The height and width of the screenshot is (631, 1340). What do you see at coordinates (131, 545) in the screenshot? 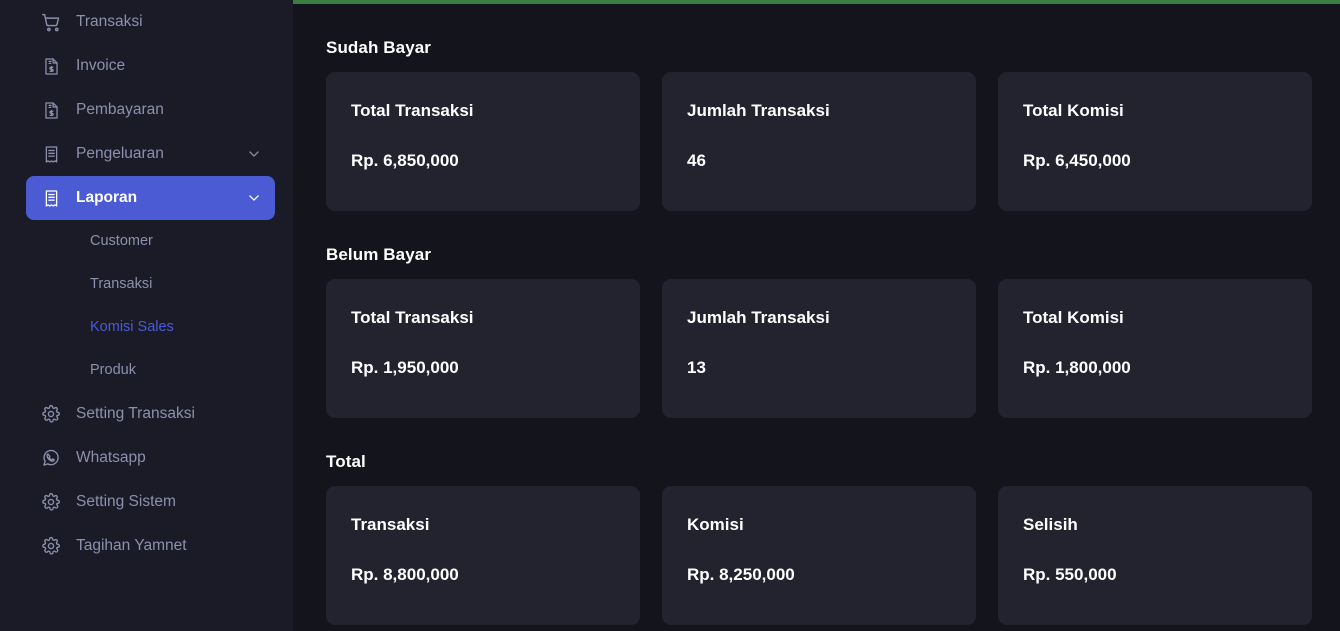
I see `sidebar-item-label: Tagihan Yamnet` at bounding box center [131, 545].